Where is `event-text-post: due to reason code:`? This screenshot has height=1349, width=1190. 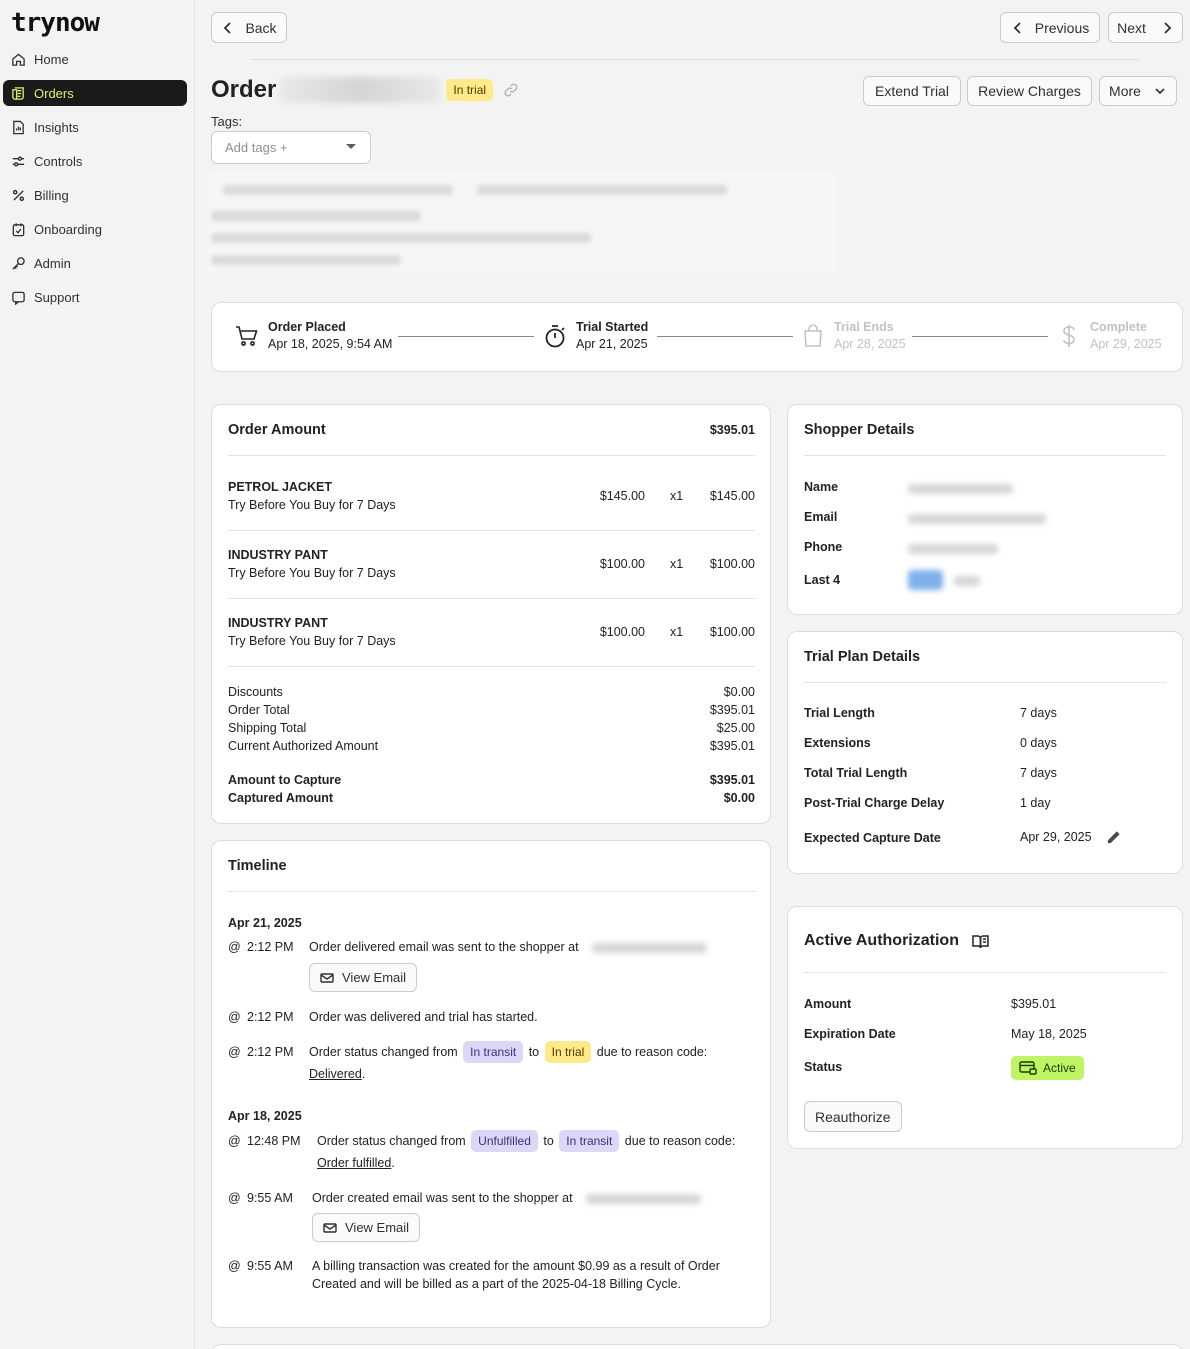 event-text-post: due to reason code: is located at coordinates (652, 1052).